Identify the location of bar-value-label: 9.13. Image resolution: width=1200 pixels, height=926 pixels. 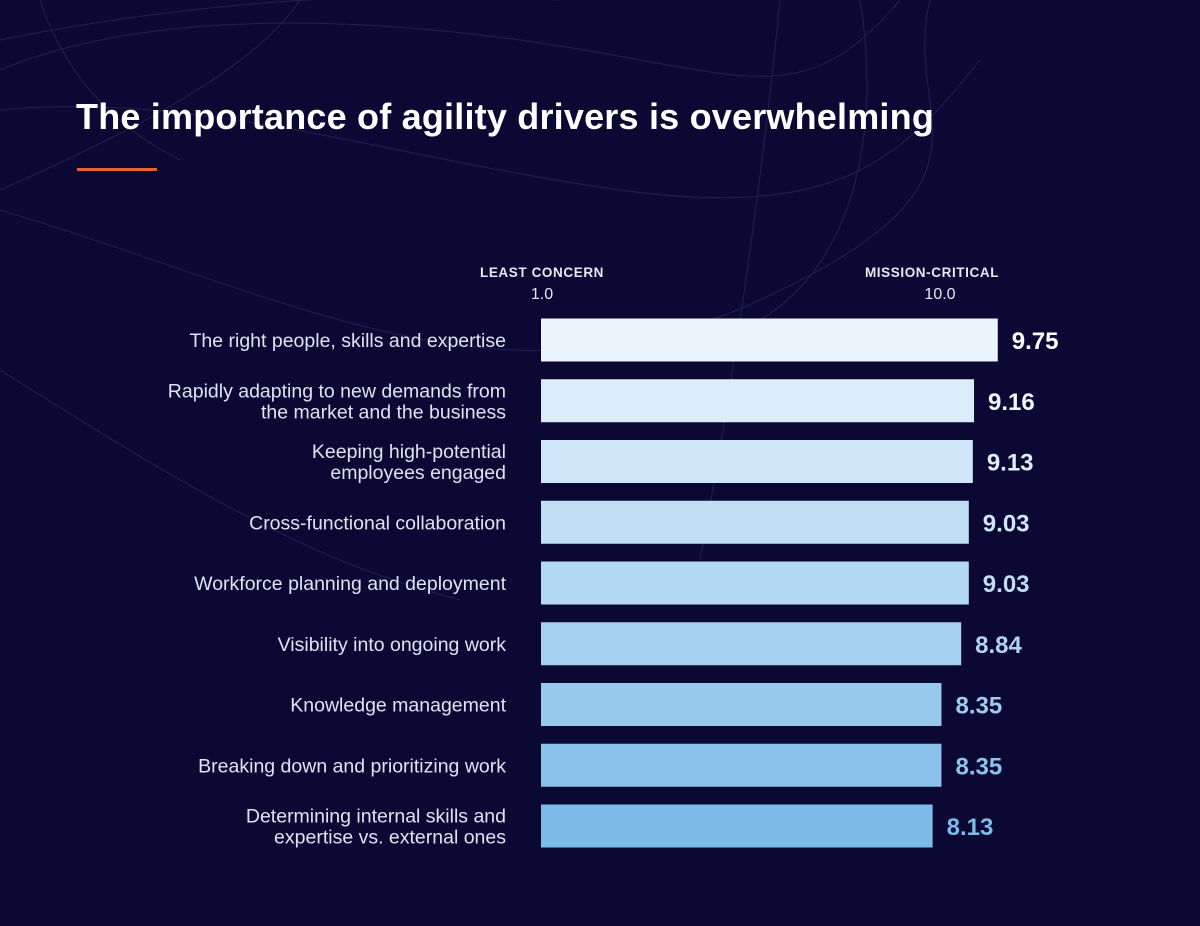
(1010, 463).